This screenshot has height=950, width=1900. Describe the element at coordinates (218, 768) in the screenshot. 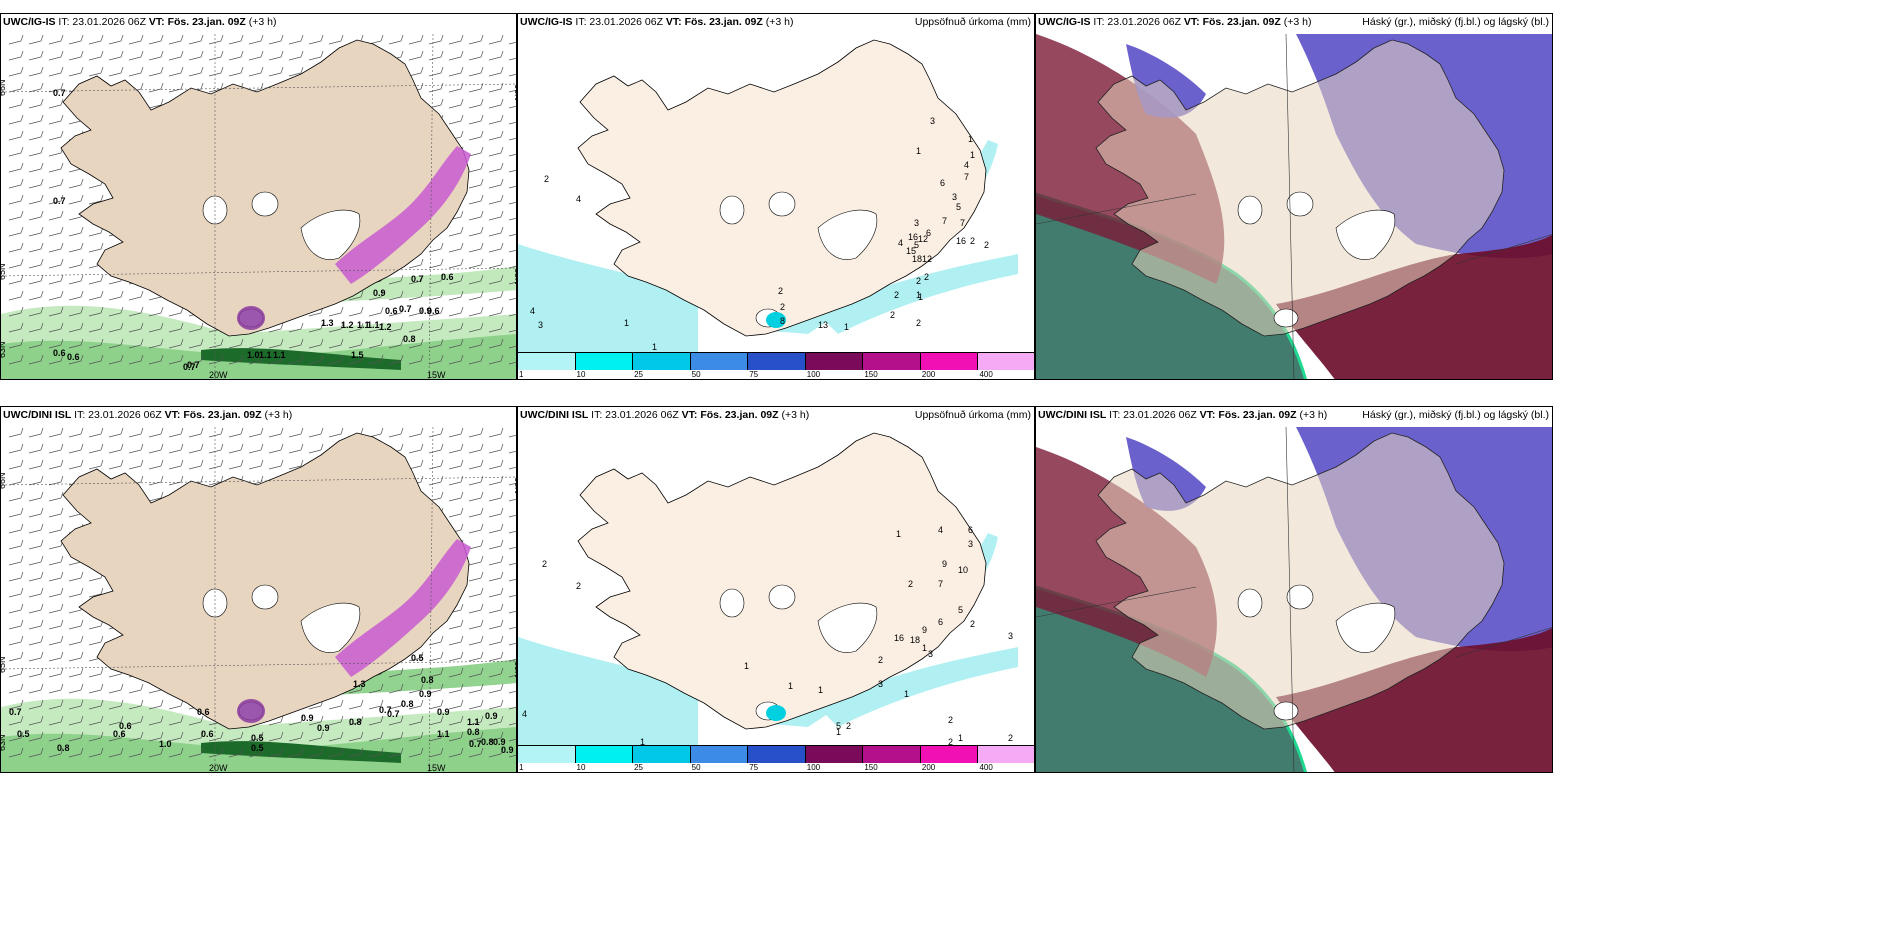

I see `axis-label: 20W` at that location.